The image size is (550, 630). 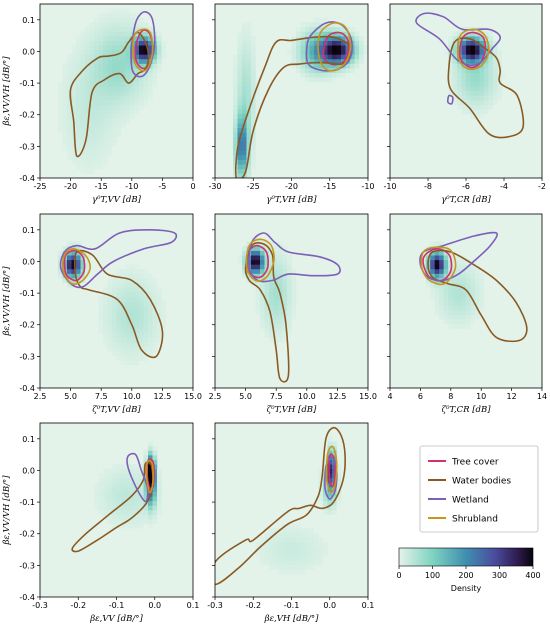 What do you see at coordinates (504, 186) in the screenshot?
I see `x-tick-label: -4` at bounding box center [504, 186].